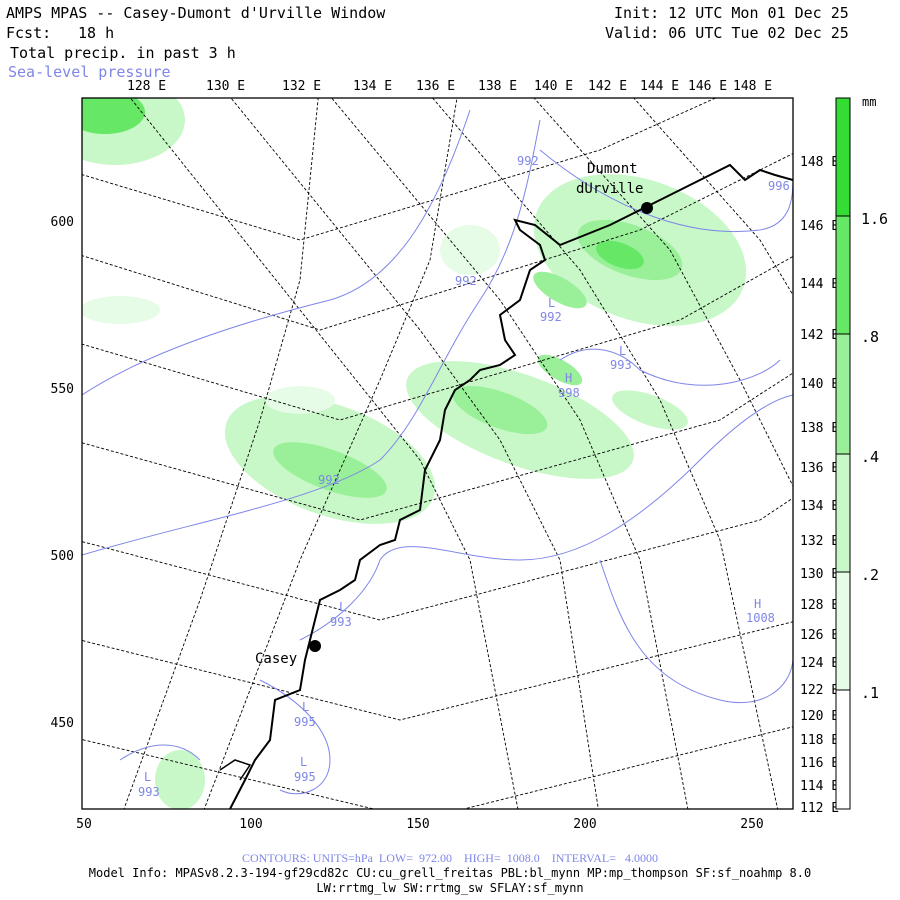 This screenshot has width=900, height=900. Describe the element at coordinates (819, 663) in the screenshot. I see `right-tick-label: 124 E` at that location.